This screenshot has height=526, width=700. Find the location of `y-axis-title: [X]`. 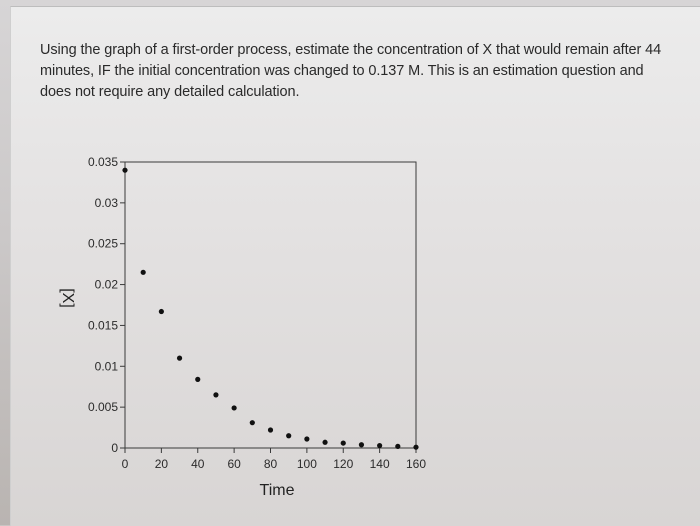

y-axis-title: [X] is located at coordinates (67, 298).